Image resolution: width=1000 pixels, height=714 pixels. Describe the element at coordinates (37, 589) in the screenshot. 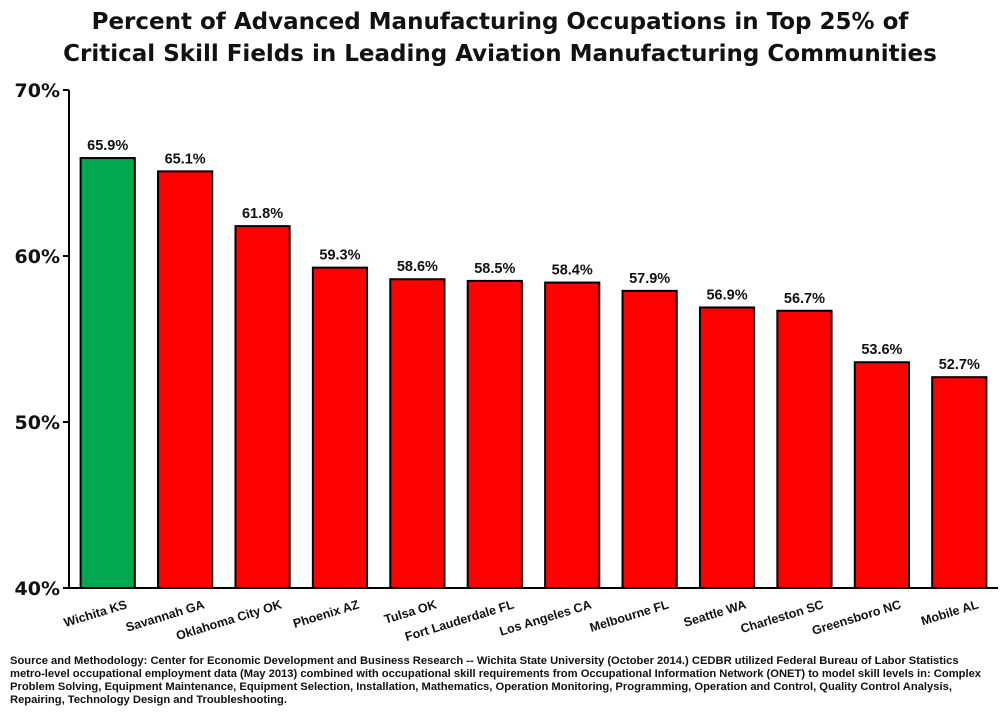

I see `y-tick-label: 40%` at that location.